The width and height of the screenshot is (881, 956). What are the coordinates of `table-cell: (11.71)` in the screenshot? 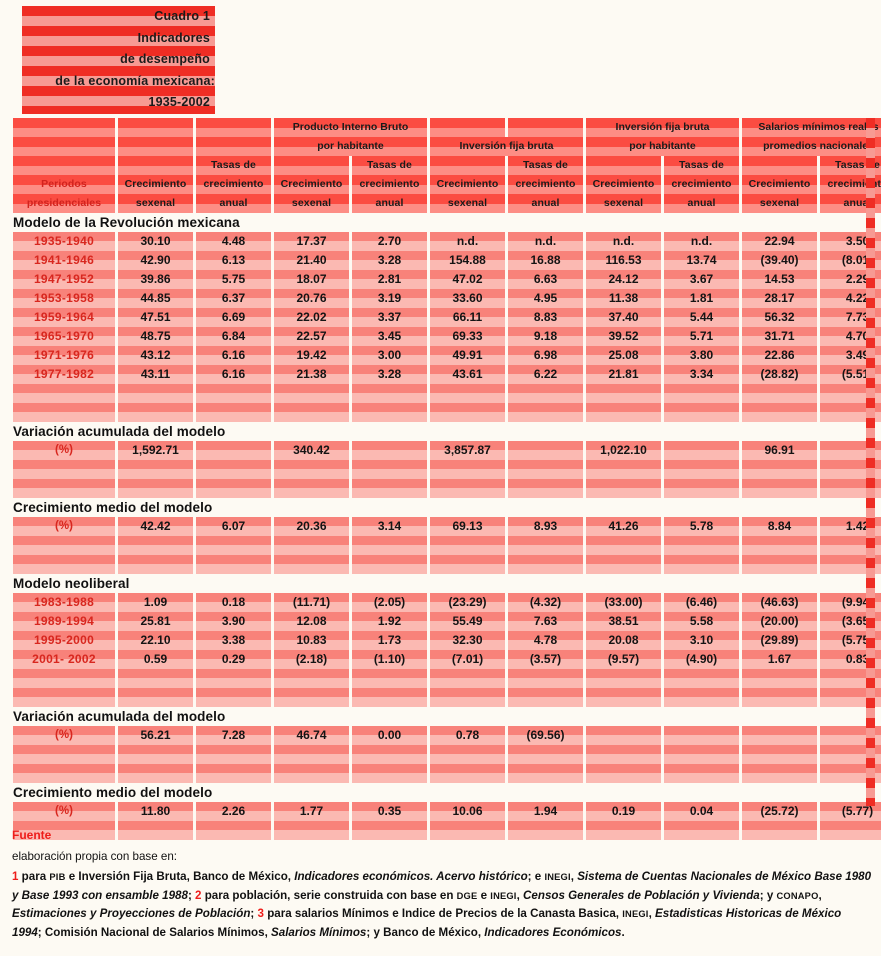 It's located at (311, 602).